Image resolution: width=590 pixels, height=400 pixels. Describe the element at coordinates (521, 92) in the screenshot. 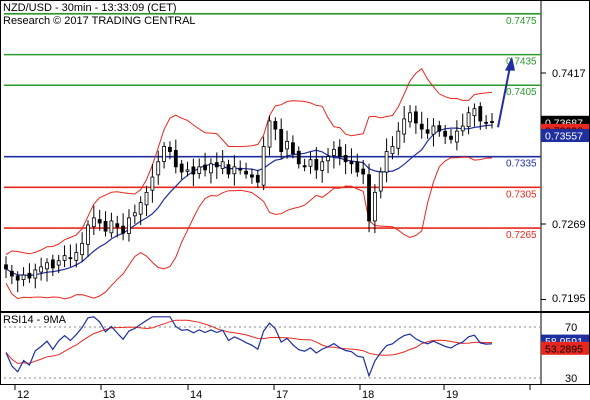

I see `level-label: 0.7405` at that location.